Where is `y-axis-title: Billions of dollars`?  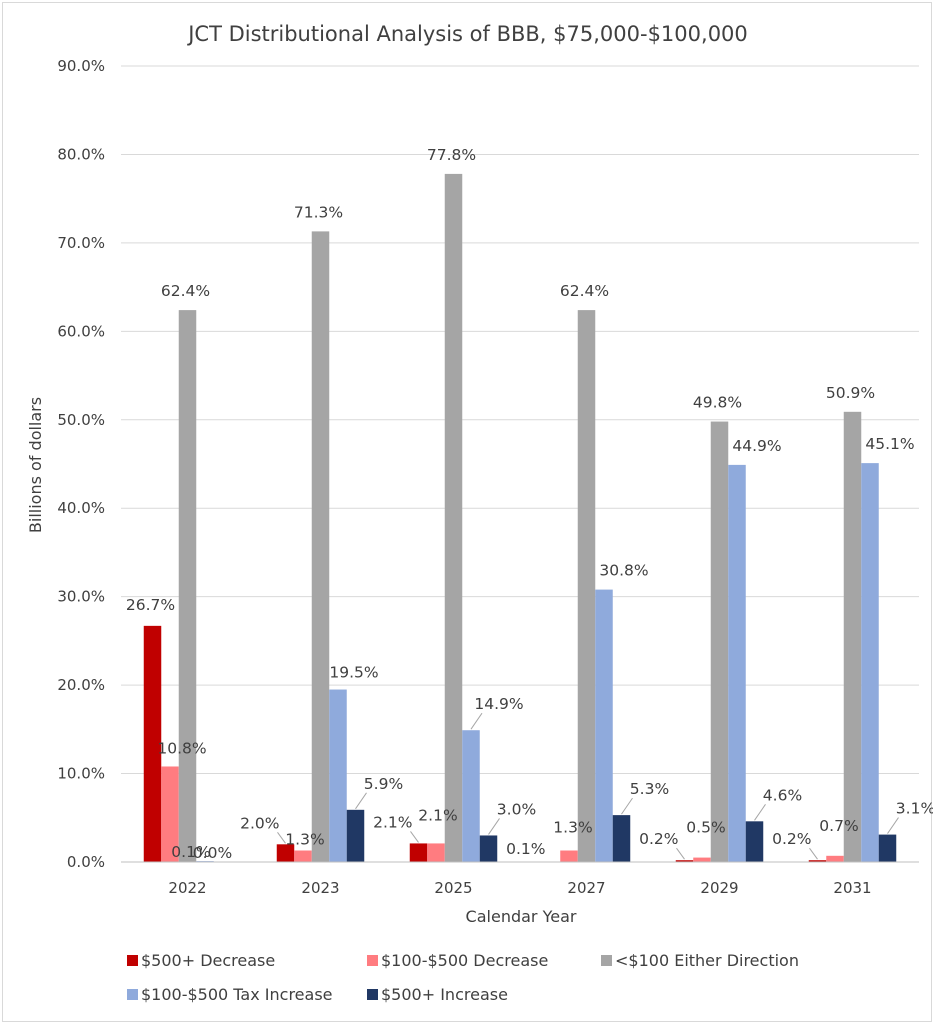
y-axis-title: Billions of dollars is located at coordinates (35, 465).